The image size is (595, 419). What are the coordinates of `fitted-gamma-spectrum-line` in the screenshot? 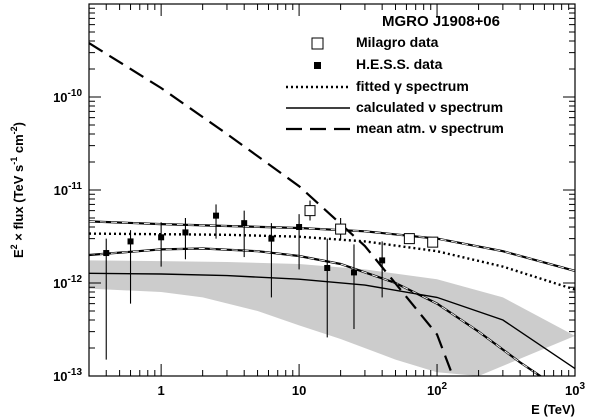 It's located at (332, 261).